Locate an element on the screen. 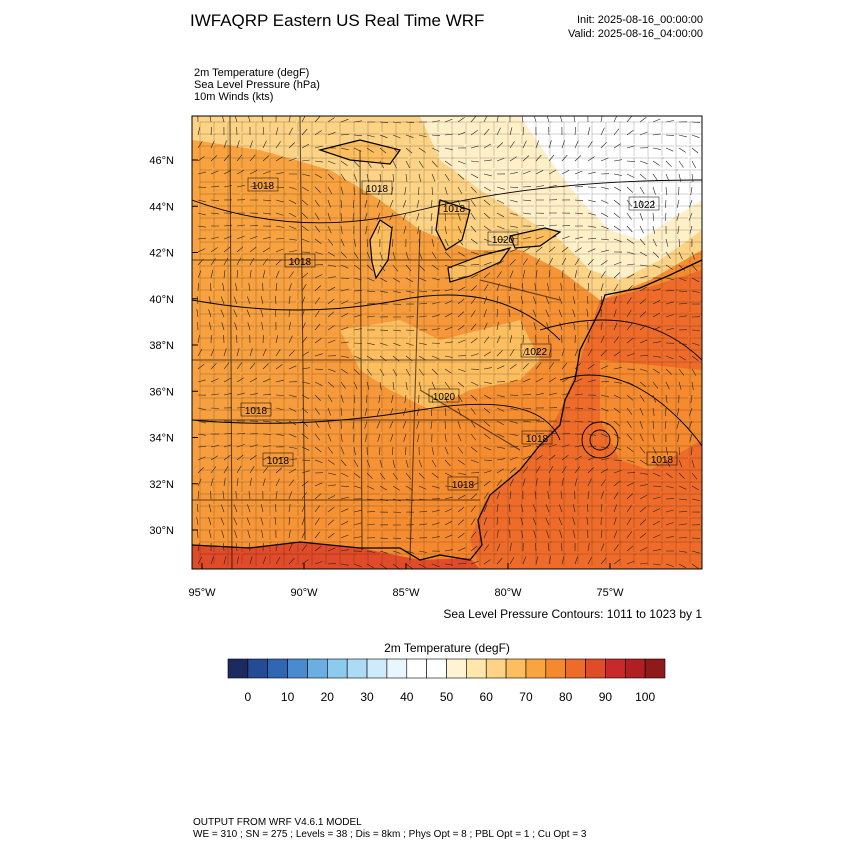 This screenshot has height=855, width=850. lat-label: 32°N is located at coordinates (161, 485).